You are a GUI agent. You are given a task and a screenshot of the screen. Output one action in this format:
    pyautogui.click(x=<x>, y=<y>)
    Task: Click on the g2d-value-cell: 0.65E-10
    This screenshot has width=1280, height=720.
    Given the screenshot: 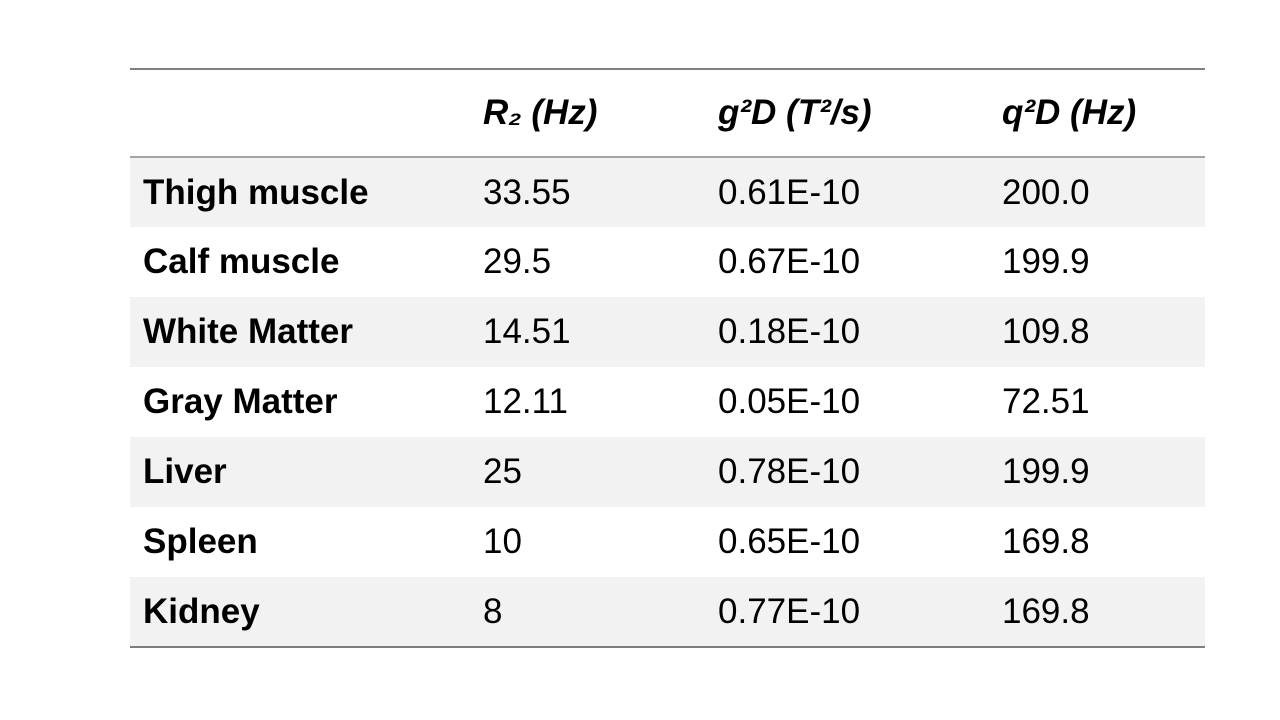 What is the action you would take?
    pyautogui.click(x=789, y=541)
    